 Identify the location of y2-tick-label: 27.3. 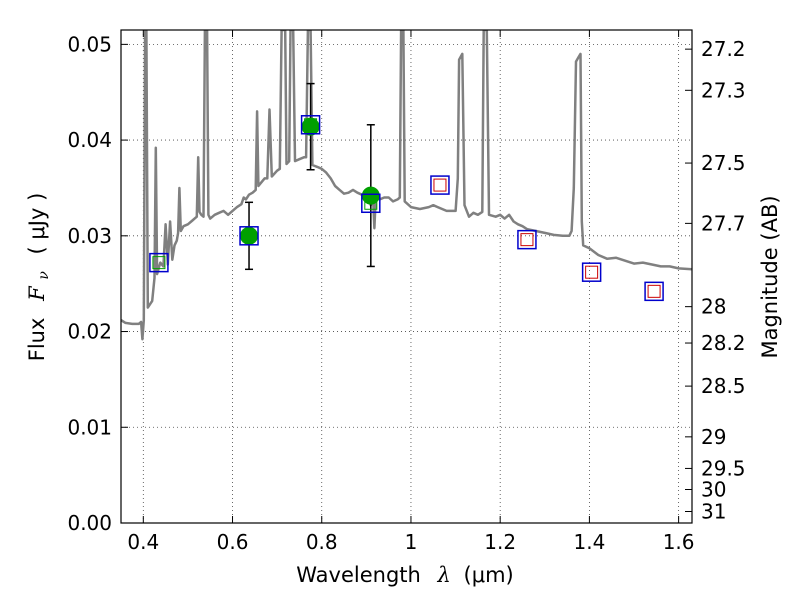
(723, 90).